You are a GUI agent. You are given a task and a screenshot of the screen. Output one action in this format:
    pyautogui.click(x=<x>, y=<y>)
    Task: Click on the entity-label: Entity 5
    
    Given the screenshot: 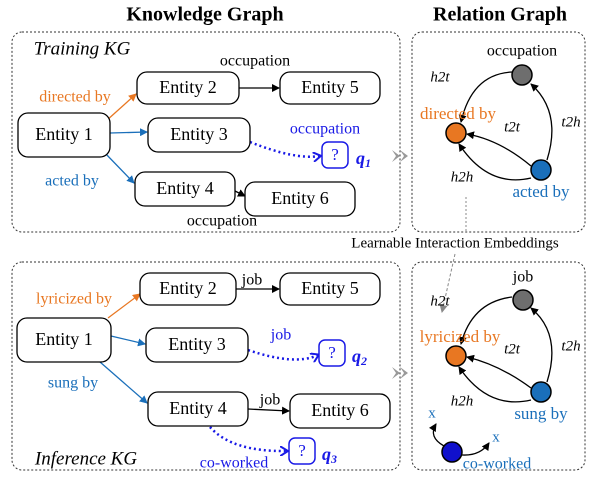 What is the action you would take?
    pyautogui.click(x=330, y=288)
    